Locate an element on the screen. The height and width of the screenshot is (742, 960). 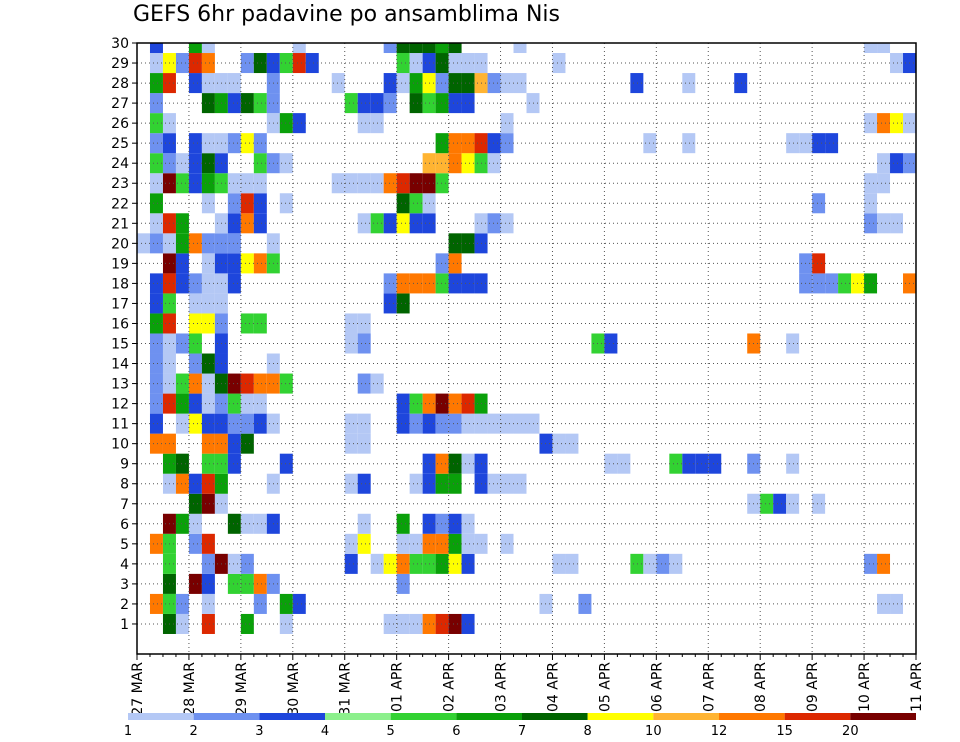
colorbar-label: 3 is located at coordinates (259, 731).